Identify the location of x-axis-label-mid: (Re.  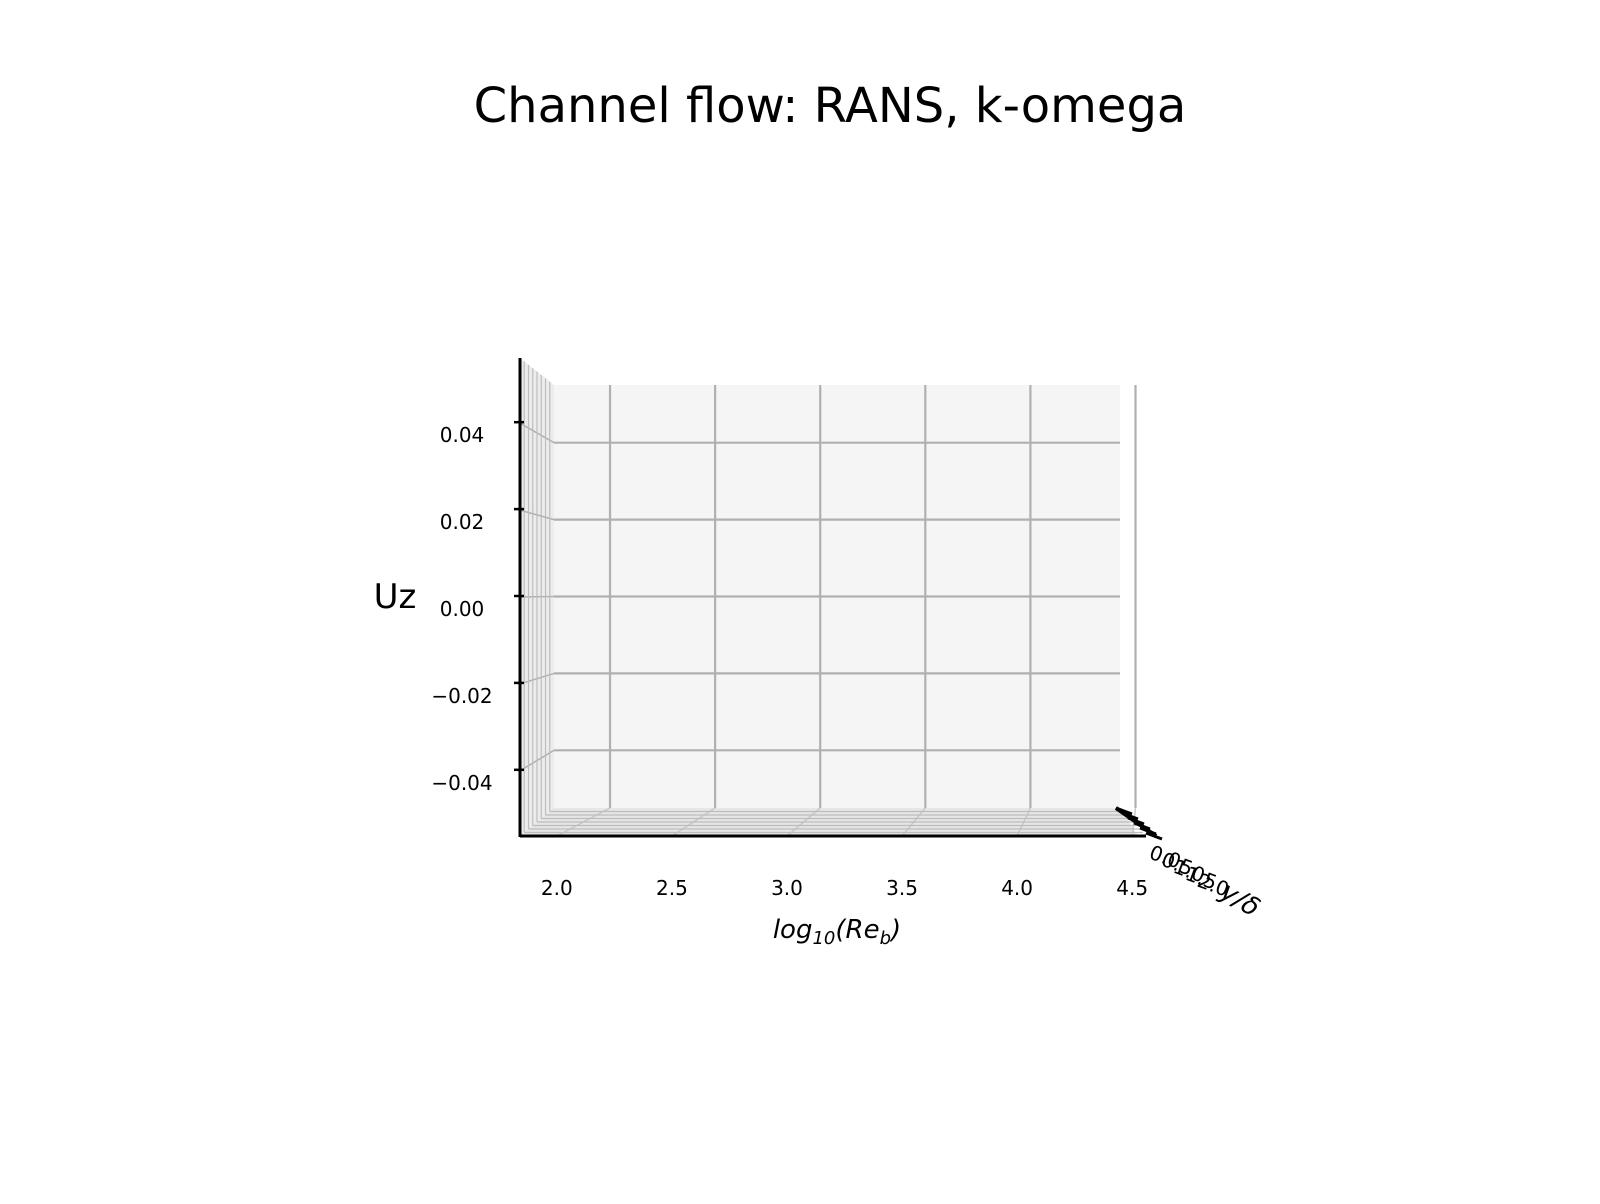
(857, 930).